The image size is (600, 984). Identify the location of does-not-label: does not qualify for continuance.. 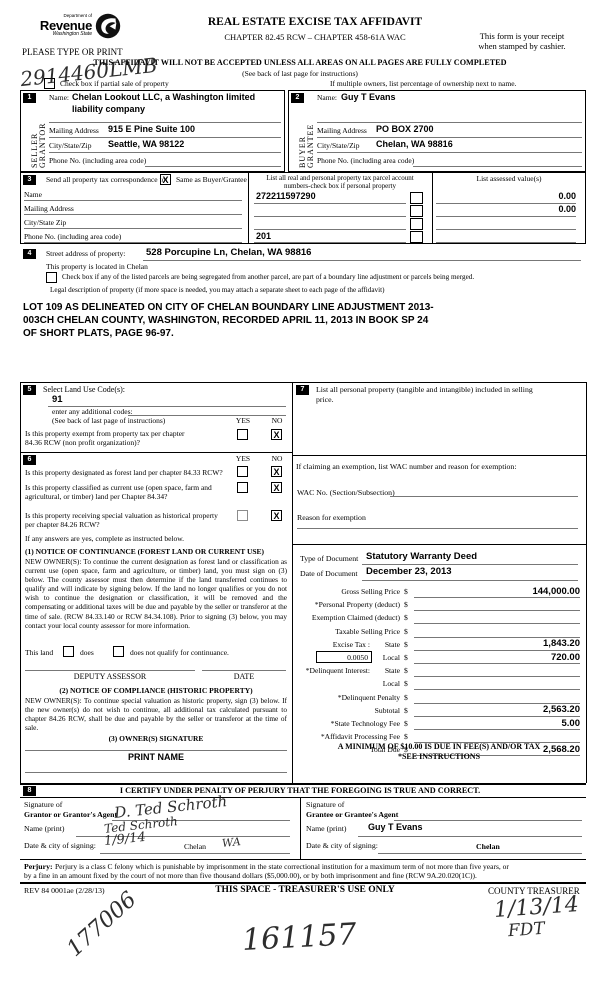
(179, 652).